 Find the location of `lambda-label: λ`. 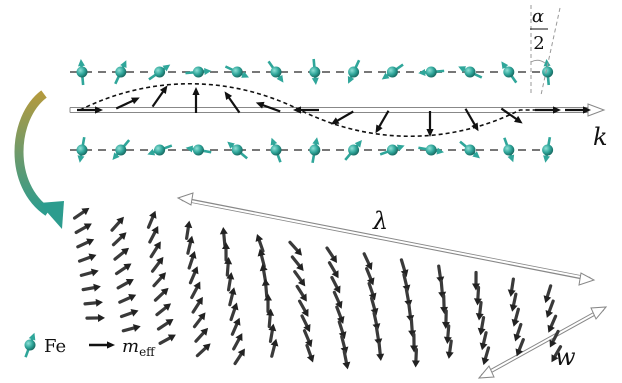

lambda-label: λ is located at coordinates (380, 221).